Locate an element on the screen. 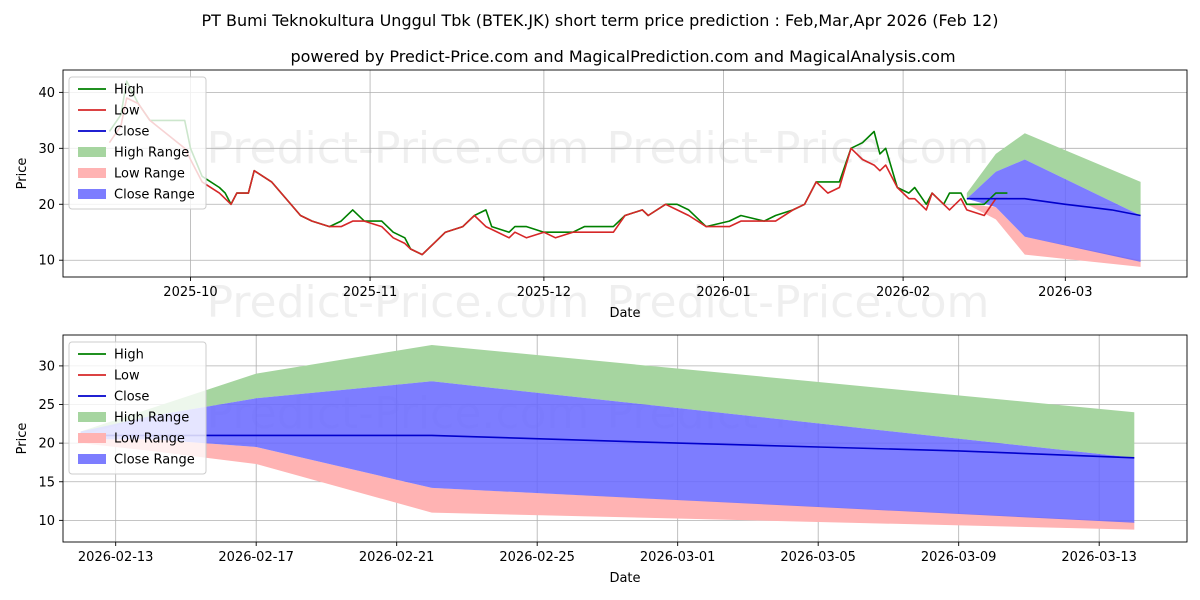  x-tick-label: 2026-02 is located at coordinates (903, 292).